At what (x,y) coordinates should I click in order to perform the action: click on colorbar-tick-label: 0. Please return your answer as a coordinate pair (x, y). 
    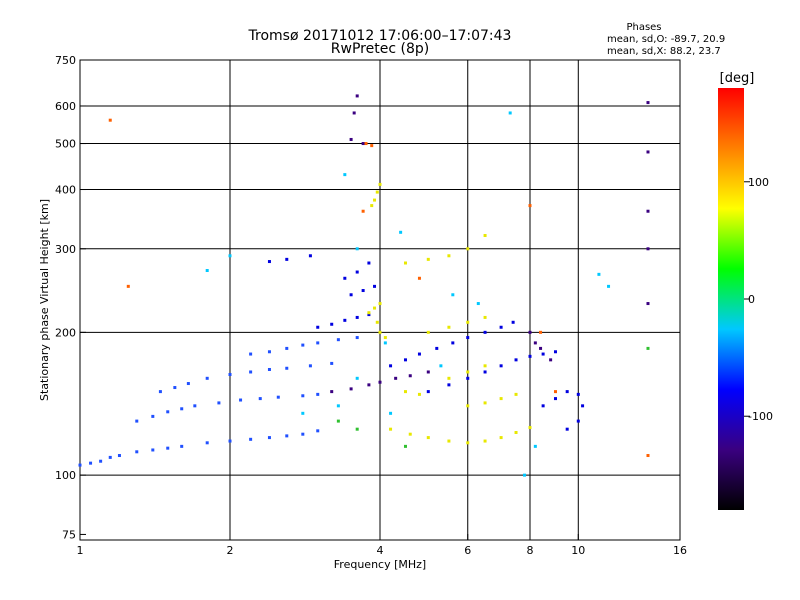
    Looking at the image, I should click on (751, 299).